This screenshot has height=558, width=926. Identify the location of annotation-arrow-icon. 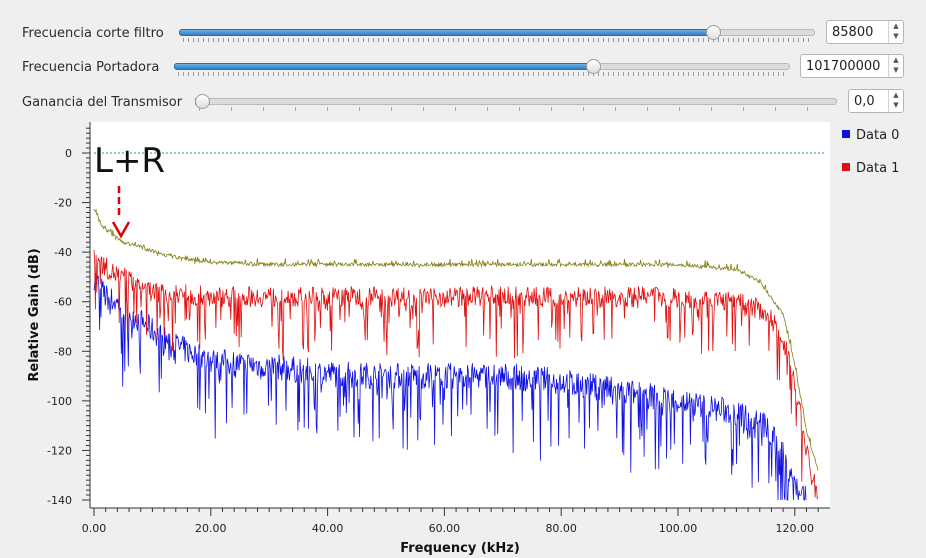
(121, 230).